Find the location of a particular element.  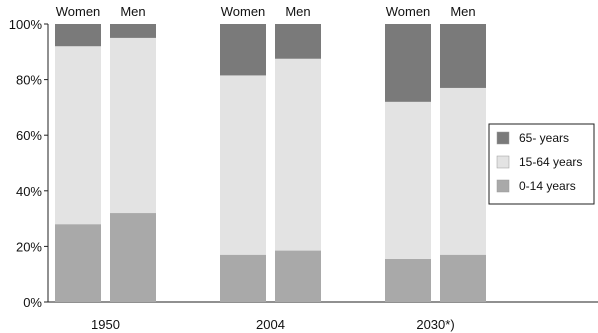

y-tick-label: 40% is located at coordinates (29, 191).